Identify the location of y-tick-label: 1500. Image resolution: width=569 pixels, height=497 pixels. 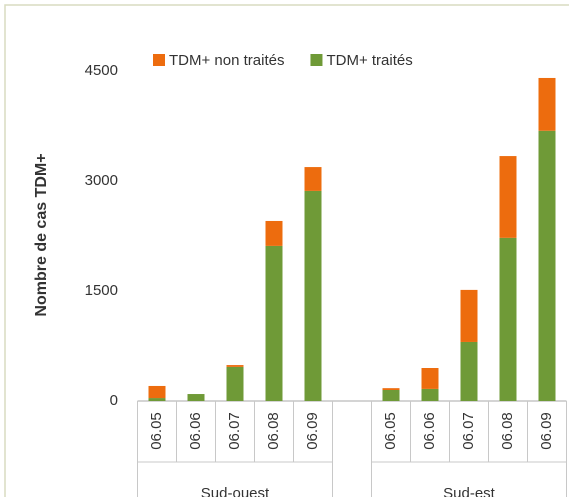
(101, 290).